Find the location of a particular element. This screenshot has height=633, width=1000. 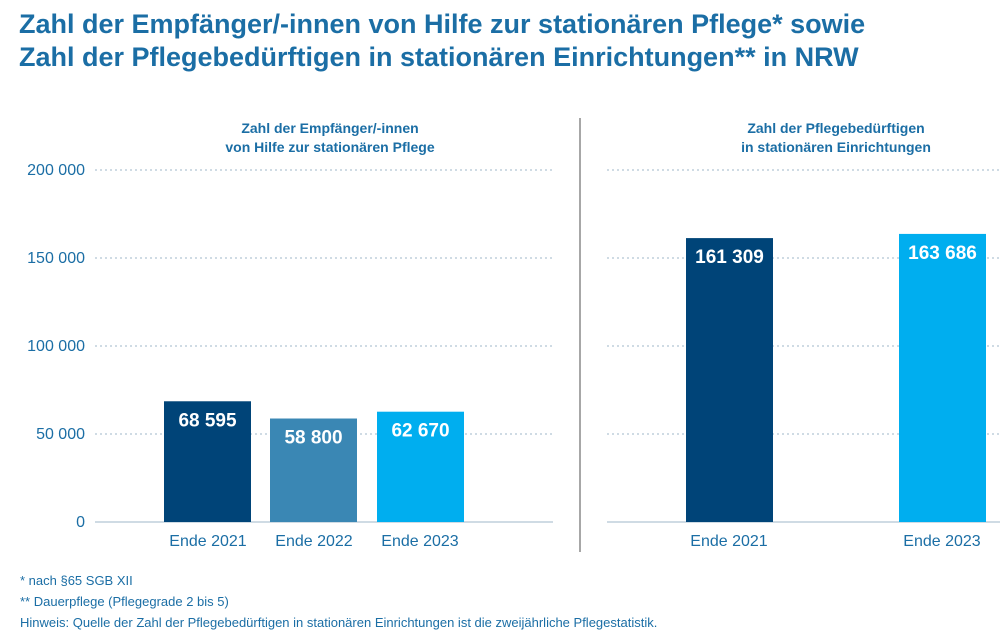

bar-value-label: 58 800 is located at coordinates (313, 438).